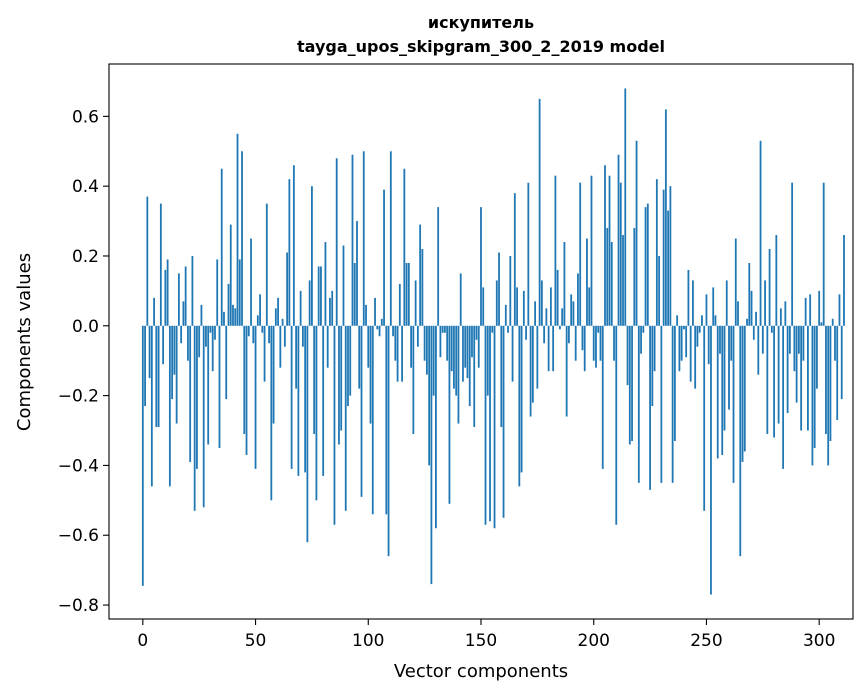  Describe the element at coordinates (481, 22) in the screenshot. I see `chart-title-line1: искупитель` at that location.